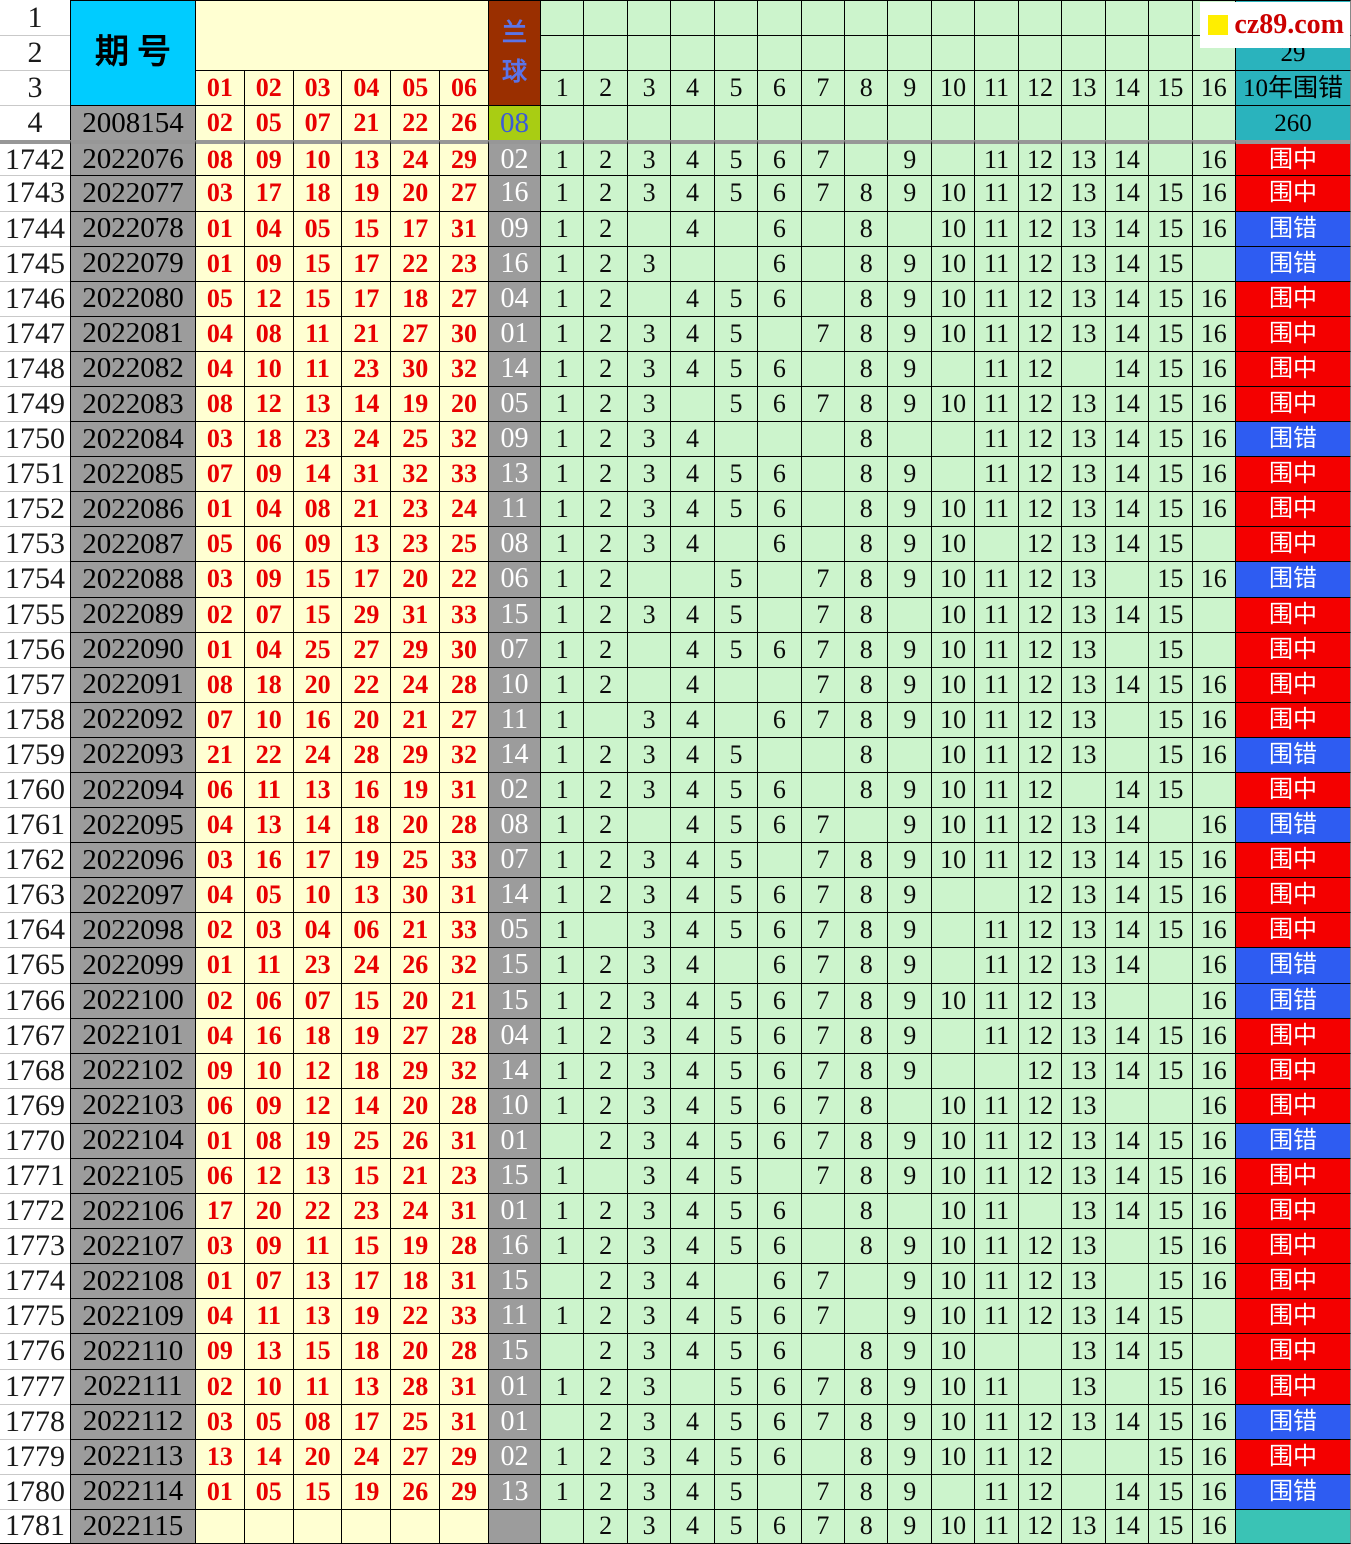 This screenshot has width=1351, height=1544. I want to click on period-cell: 2008154, so click(132, 123).